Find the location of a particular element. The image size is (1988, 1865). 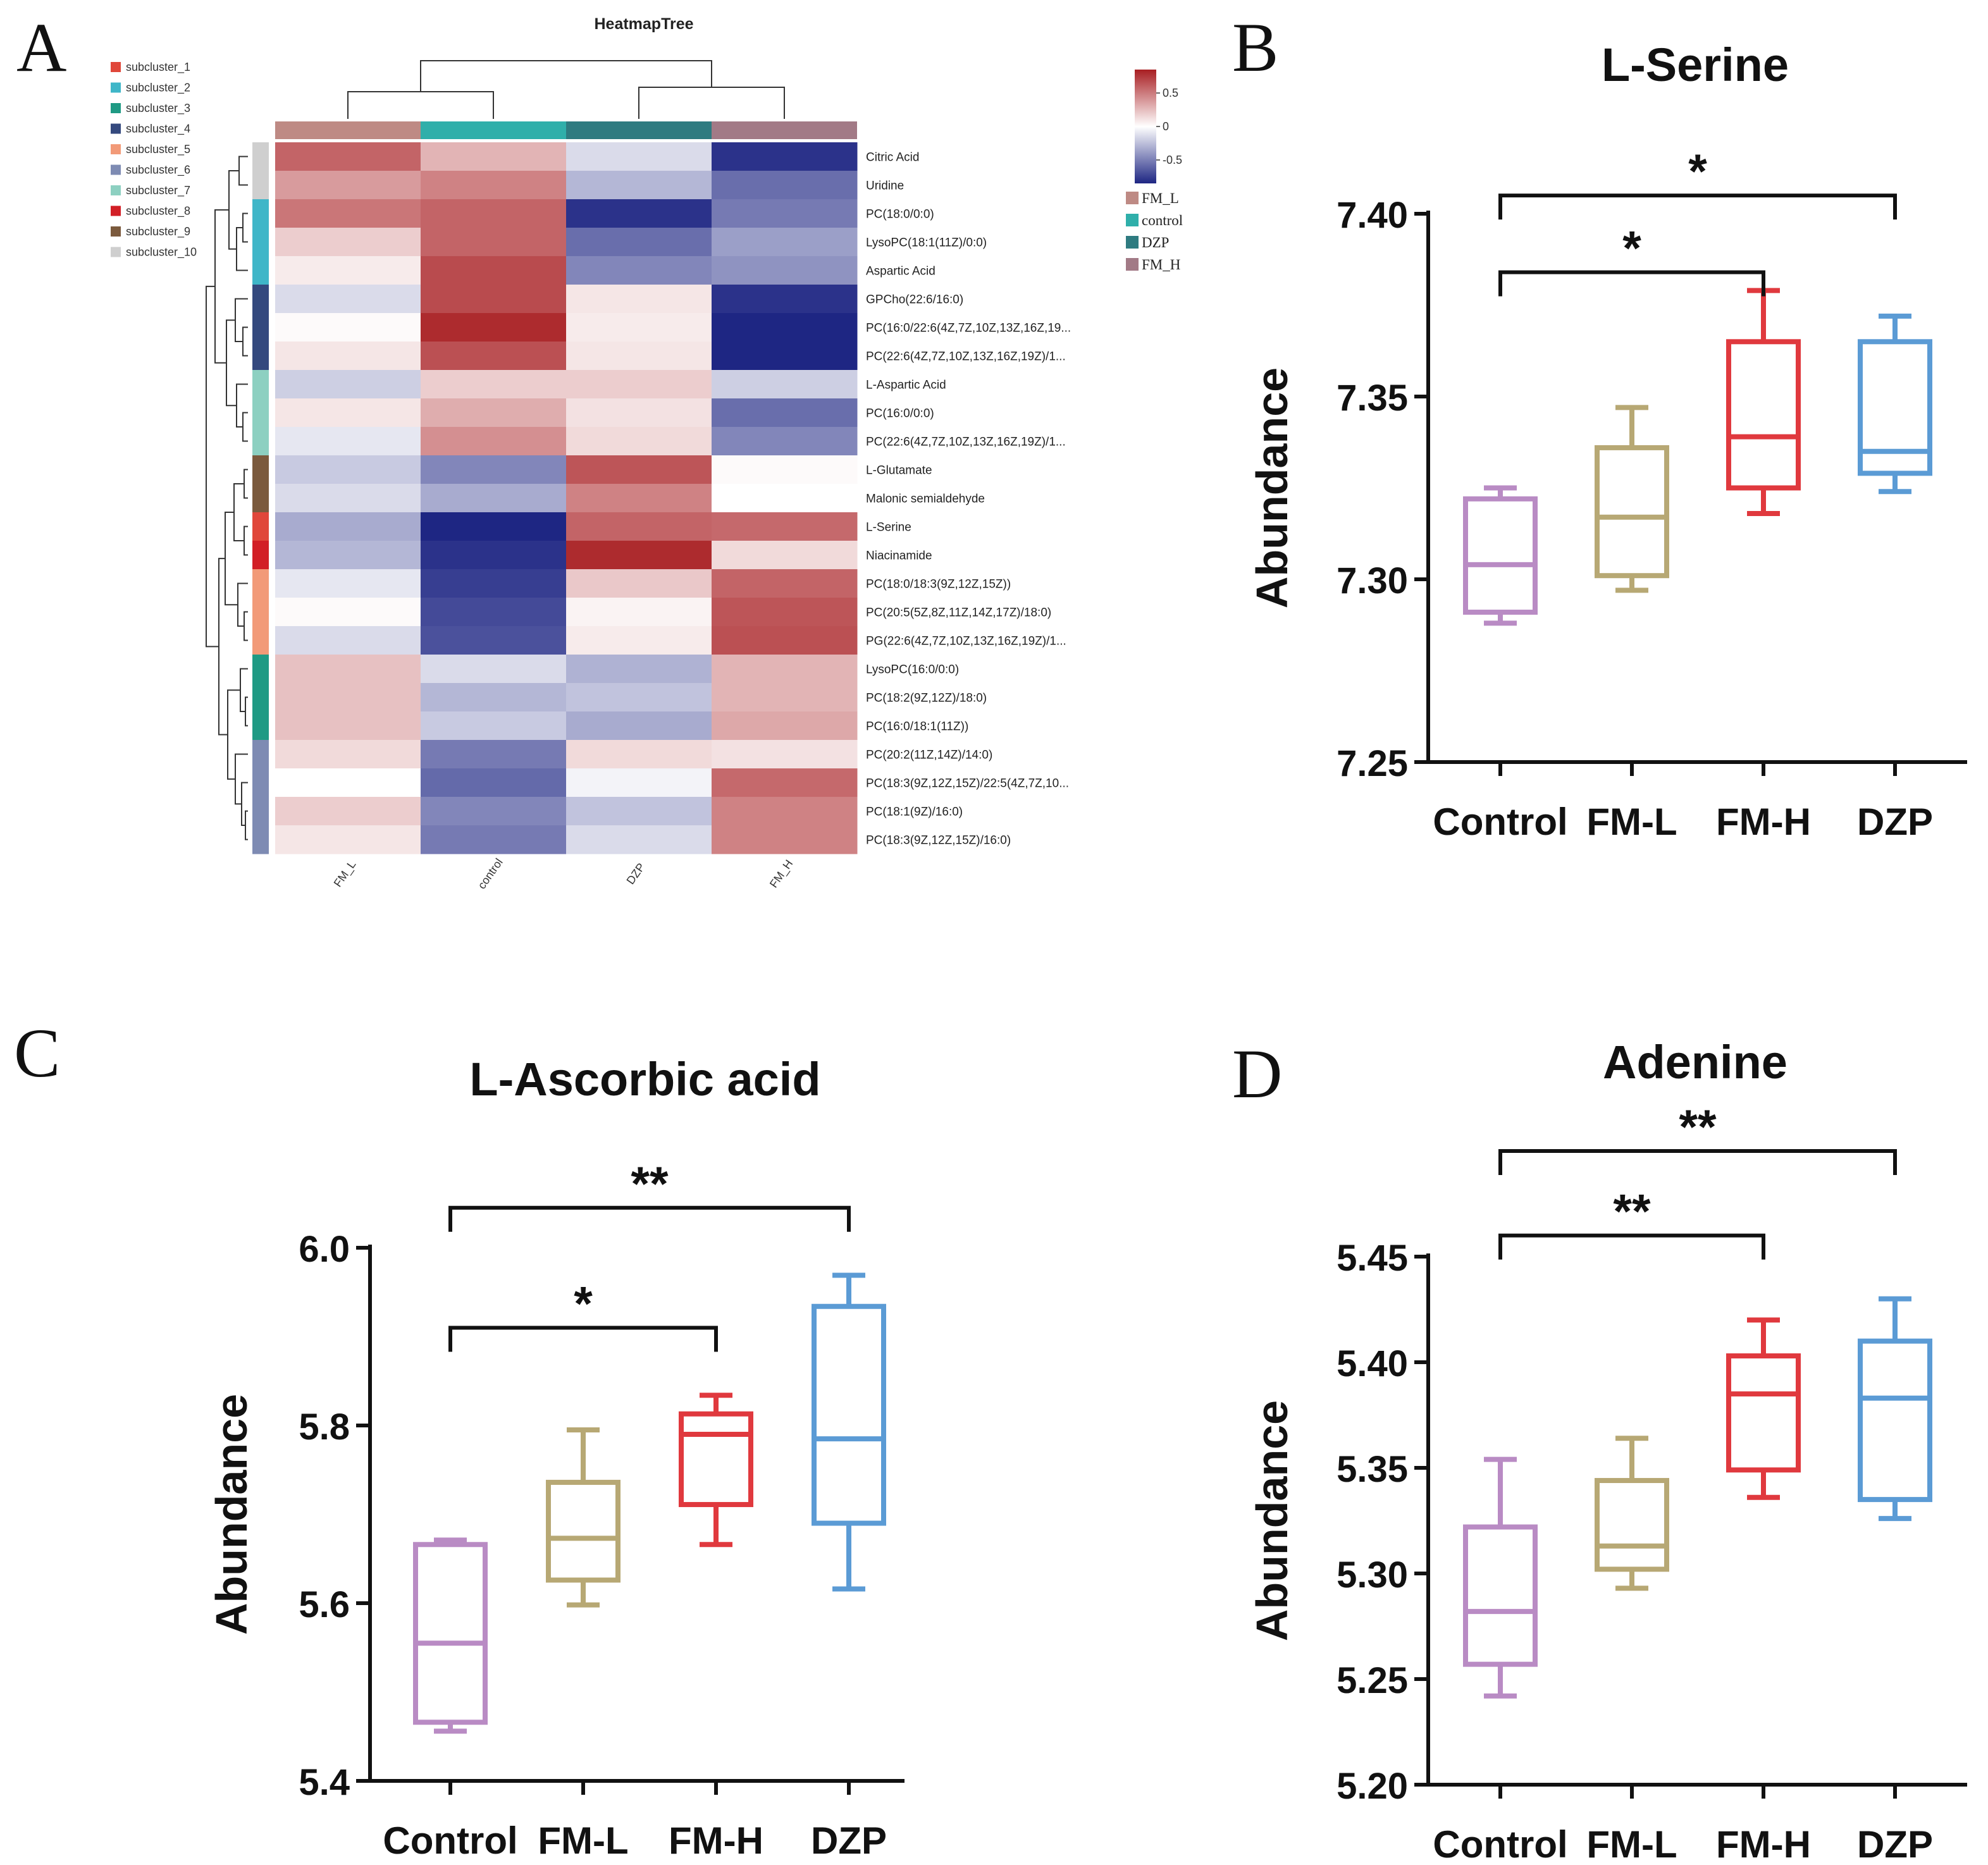

row-label: Citric Acid is located at coordinates (892, 157).